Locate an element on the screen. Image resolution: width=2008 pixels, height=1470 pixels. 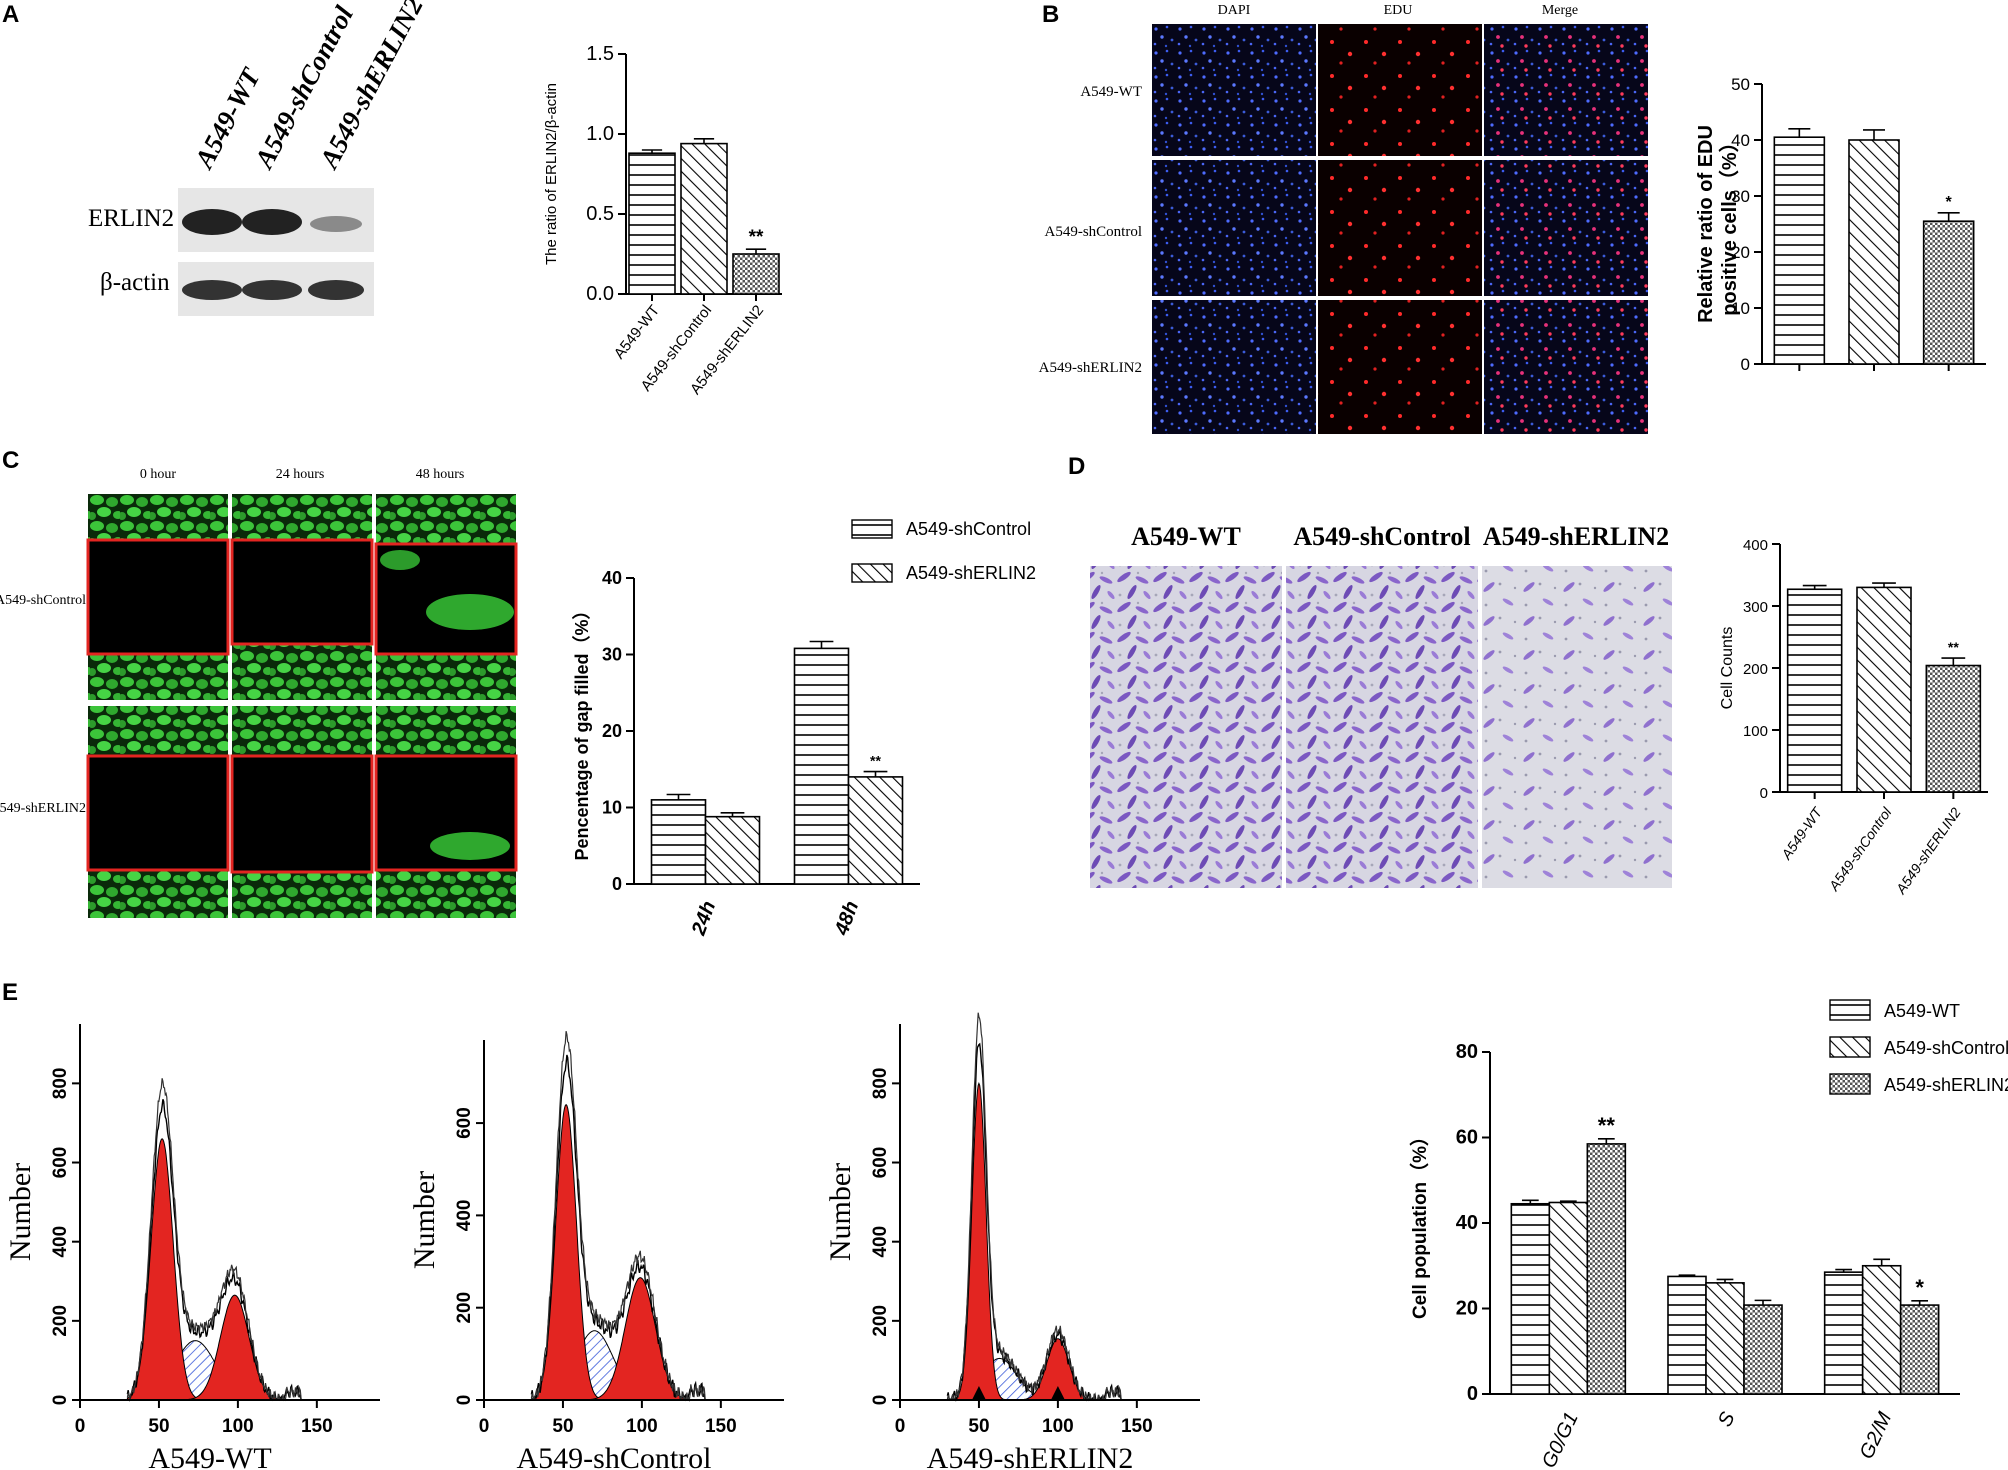
image-column-label: EDU is located at coordinates (1398, 10).